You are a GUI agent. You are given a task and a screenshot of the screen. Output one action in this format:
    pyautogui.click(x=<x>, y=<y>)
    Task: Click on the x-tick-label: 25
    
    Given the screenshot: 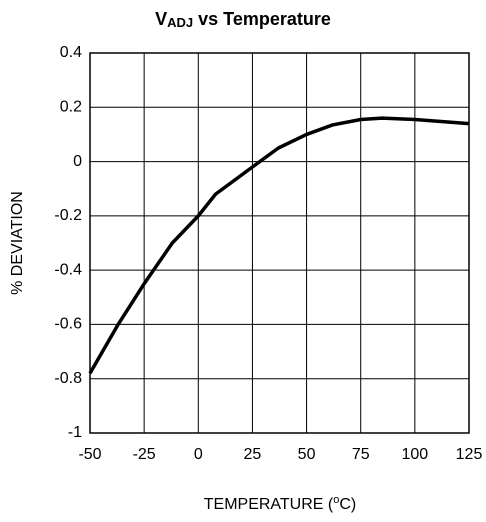 What is the action you would take?
    pyautogui.click(x=253, y=454)
    